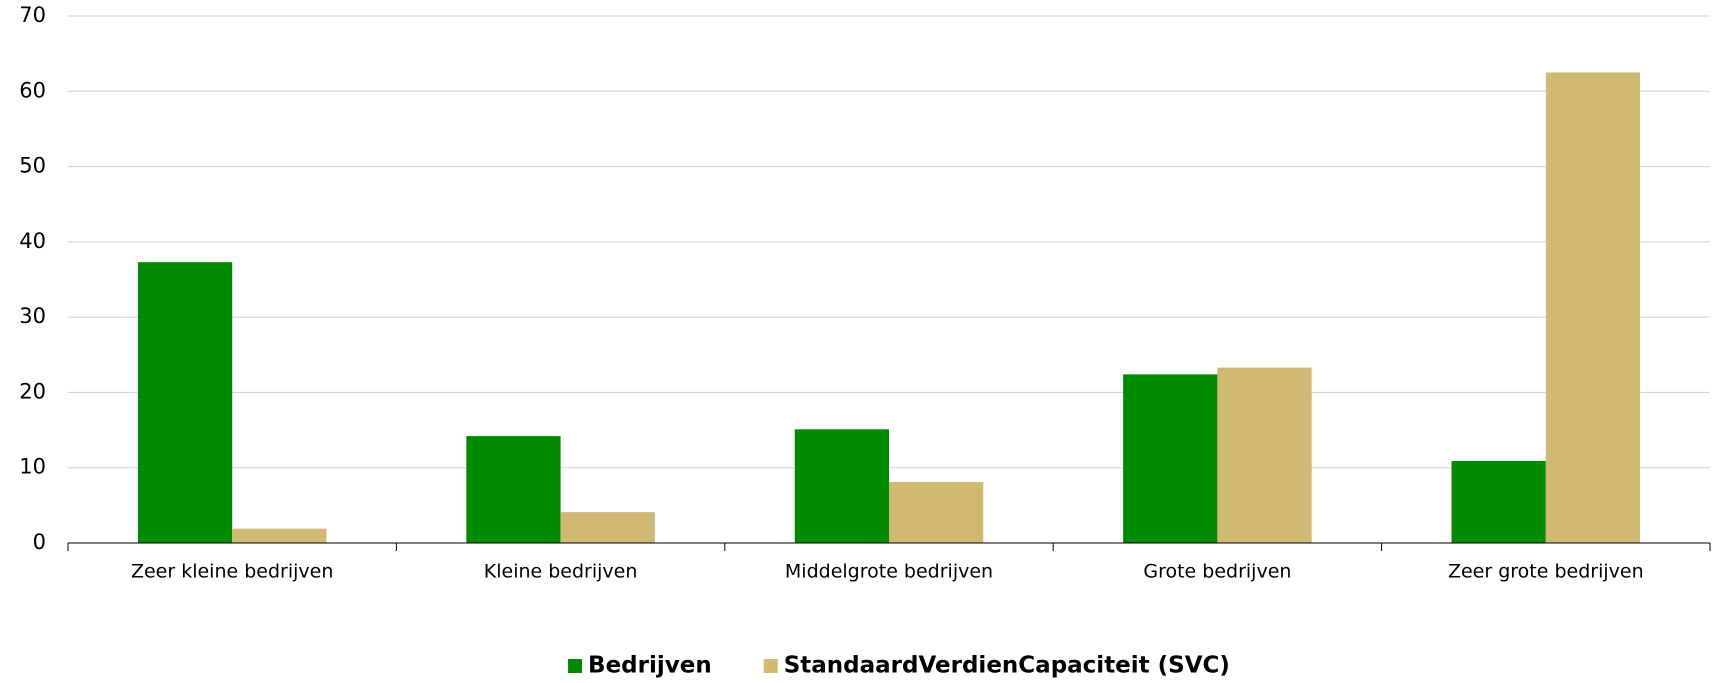  Describe the element at coordinates (32, 241) in the screenshot. I see `y-tick-label: 40` at that location.